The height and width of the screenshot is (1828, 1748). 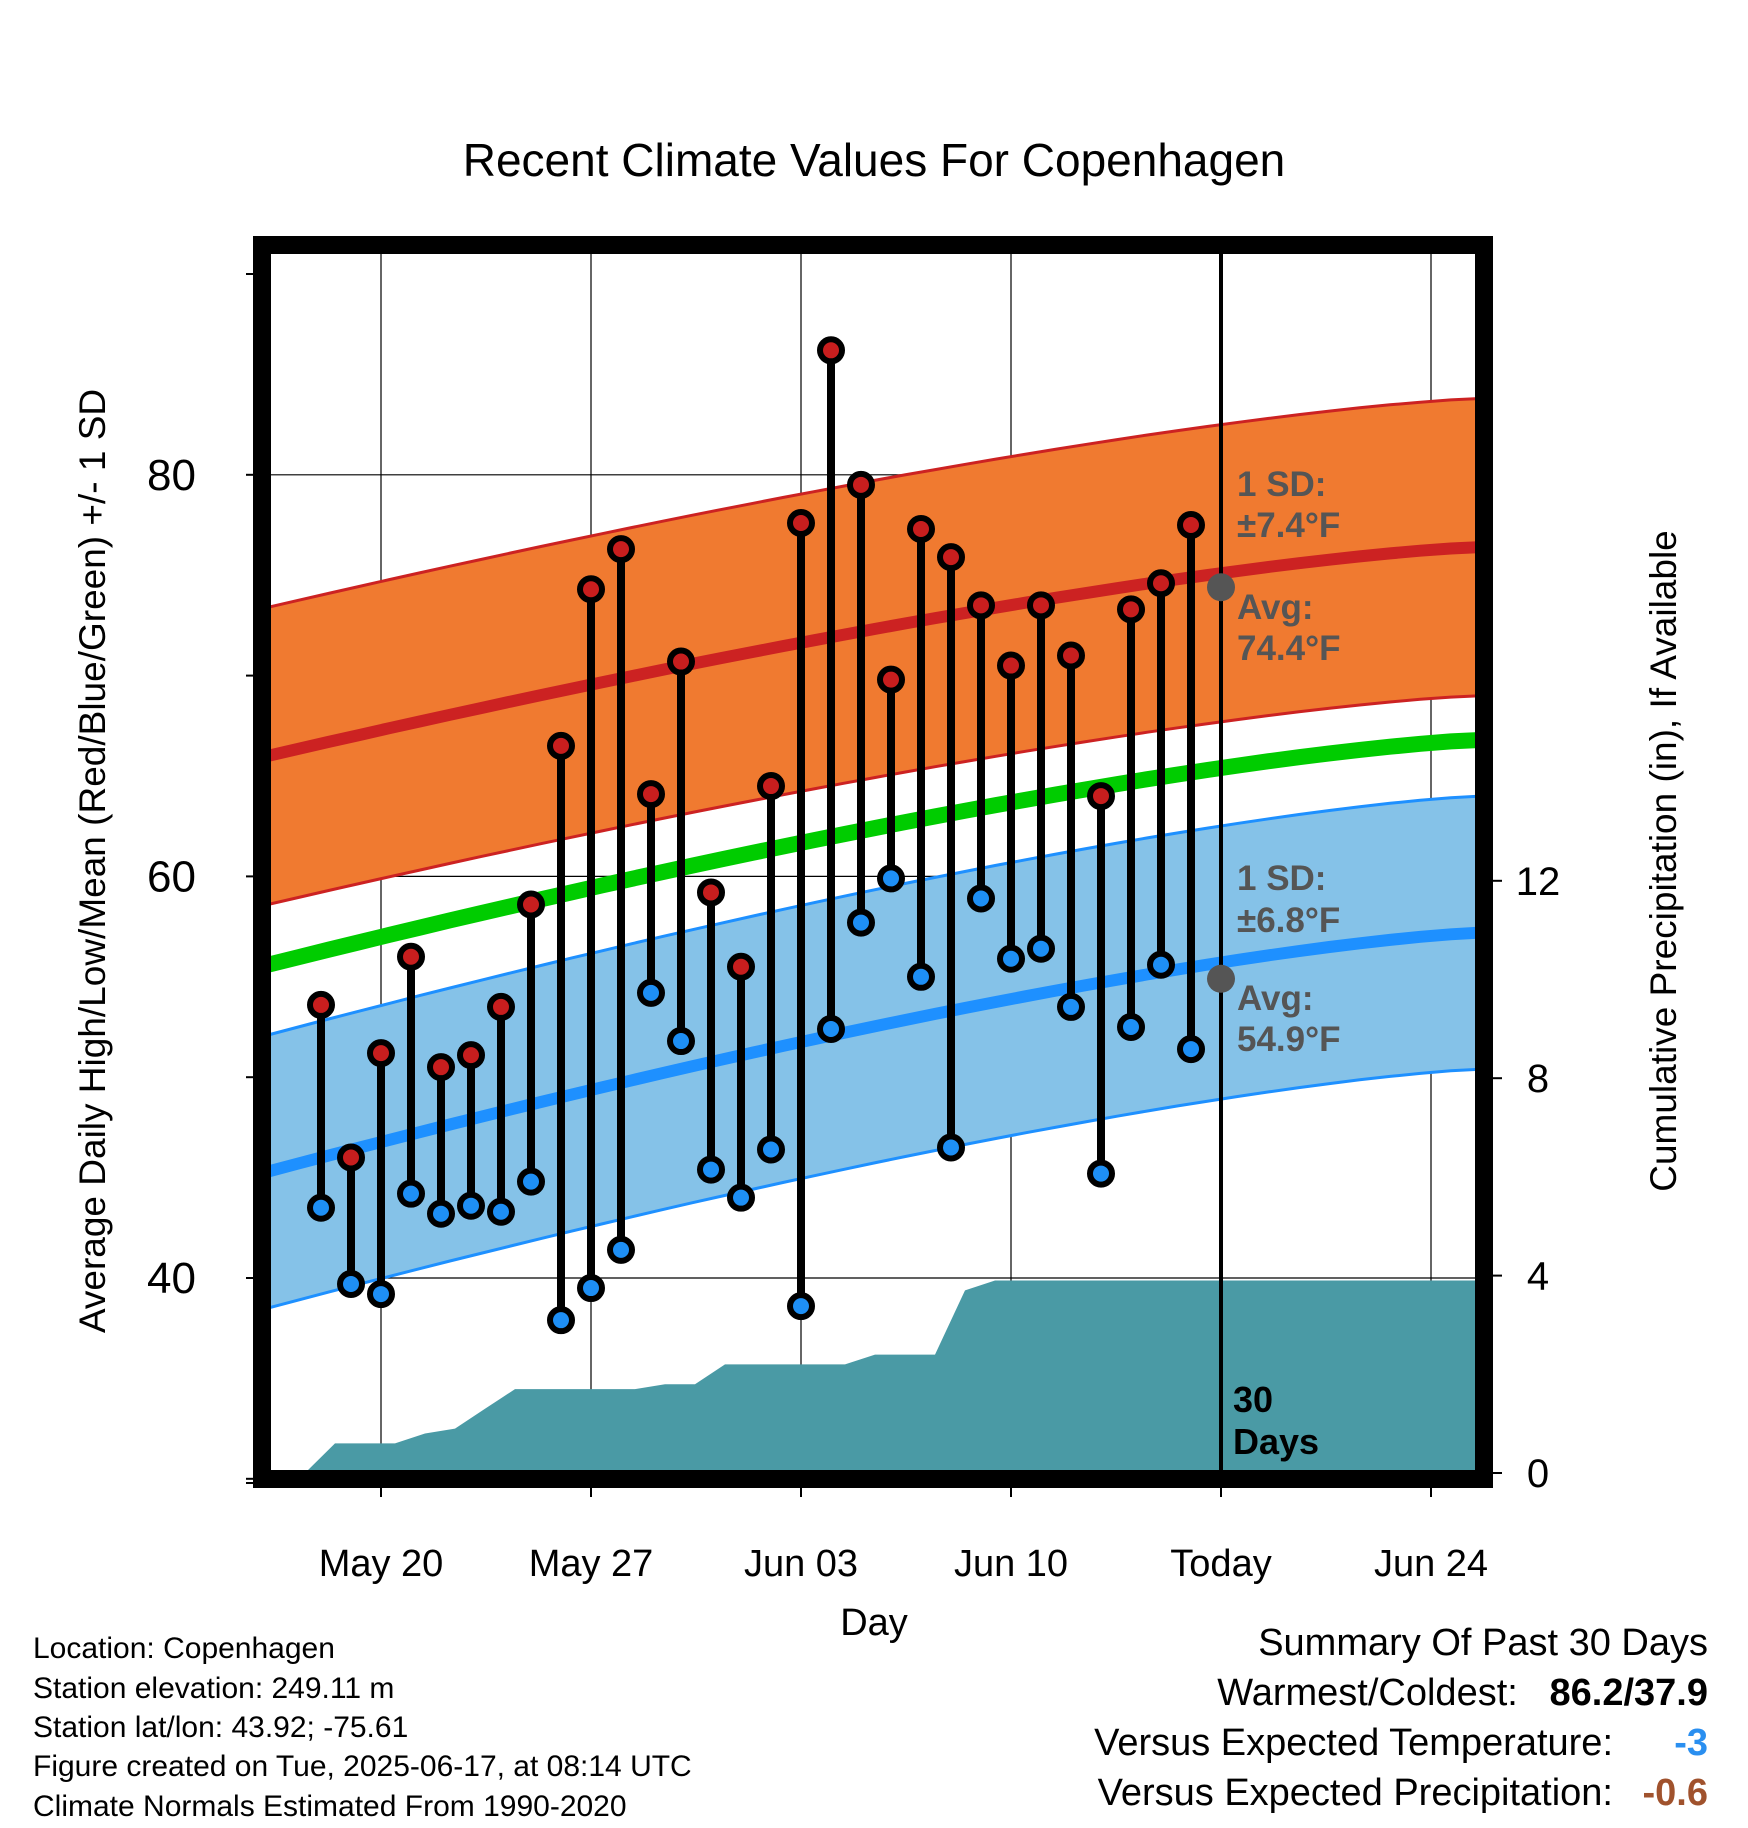 What do you see at coordinates (873, 651) in the screenshot?
I see `normal-high-line` at bounding box center [873, 651].